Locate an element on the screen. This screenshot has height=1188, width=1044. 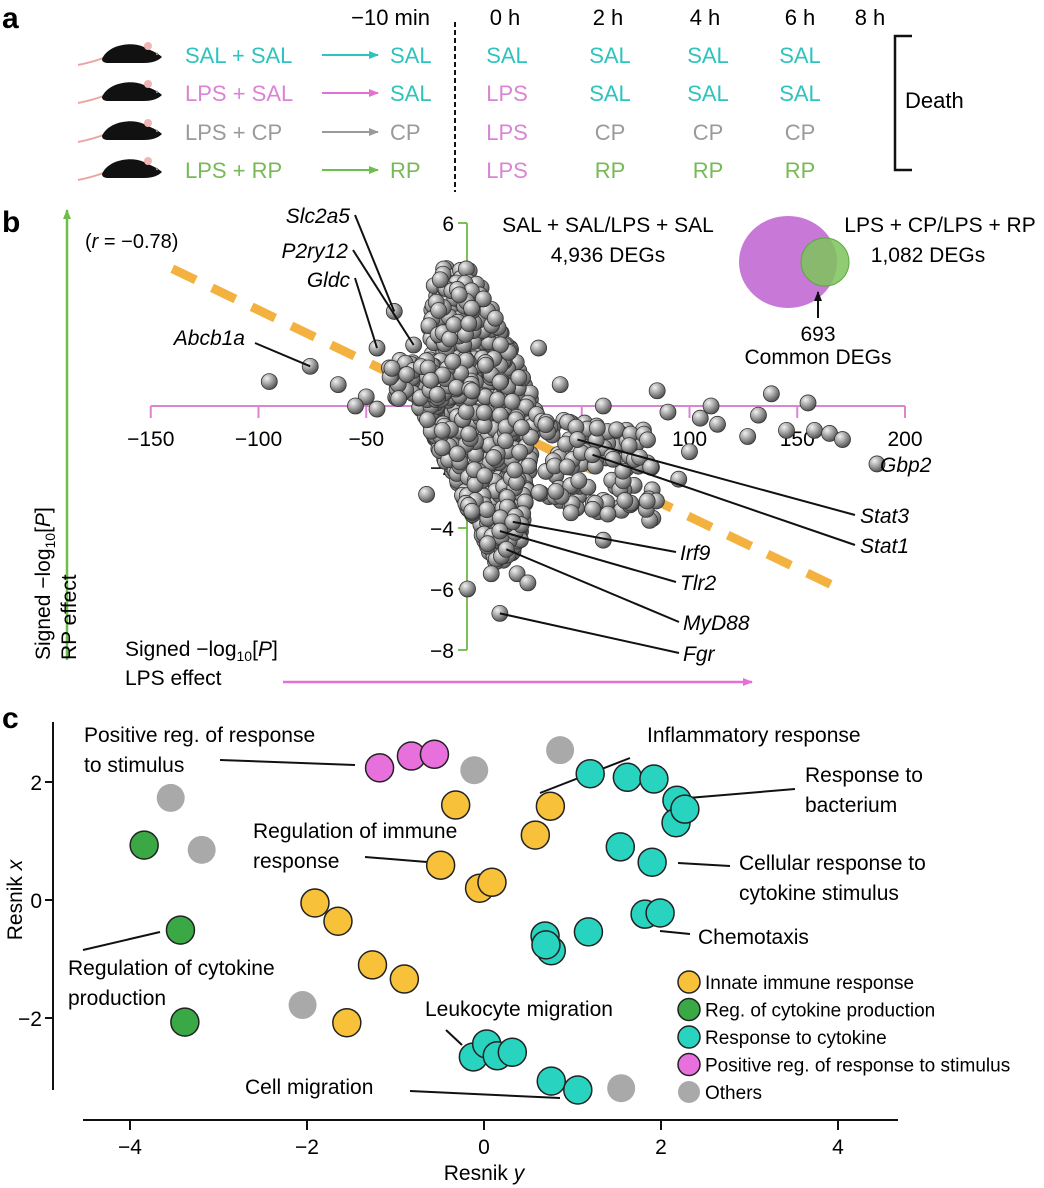
x-tick-label: 0 is located at coordinates (484, 1147).